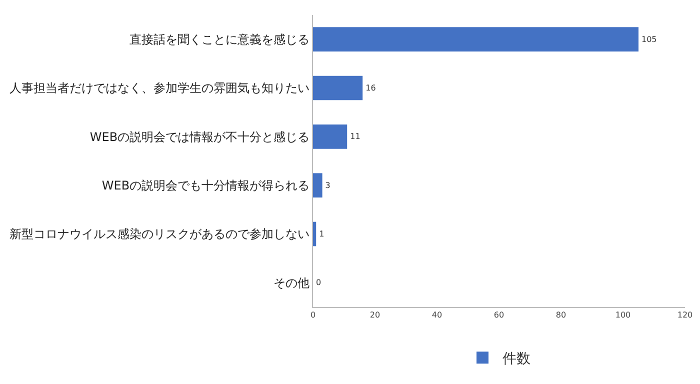 The width and height of the screenshot is (700, 384). I want to click on data-label: 1, so click(321, 234).